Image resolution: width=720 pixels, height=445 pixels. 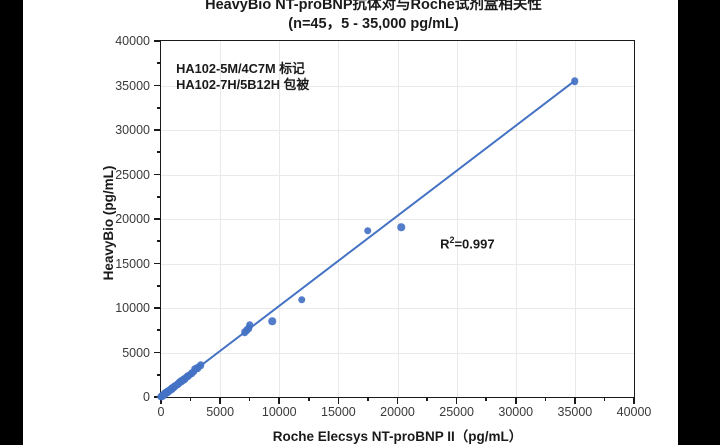 What do you see at coordinates (11, 222) in the screenshot?
I see `letterbox-bar-left` at bounding box center [11, 222].